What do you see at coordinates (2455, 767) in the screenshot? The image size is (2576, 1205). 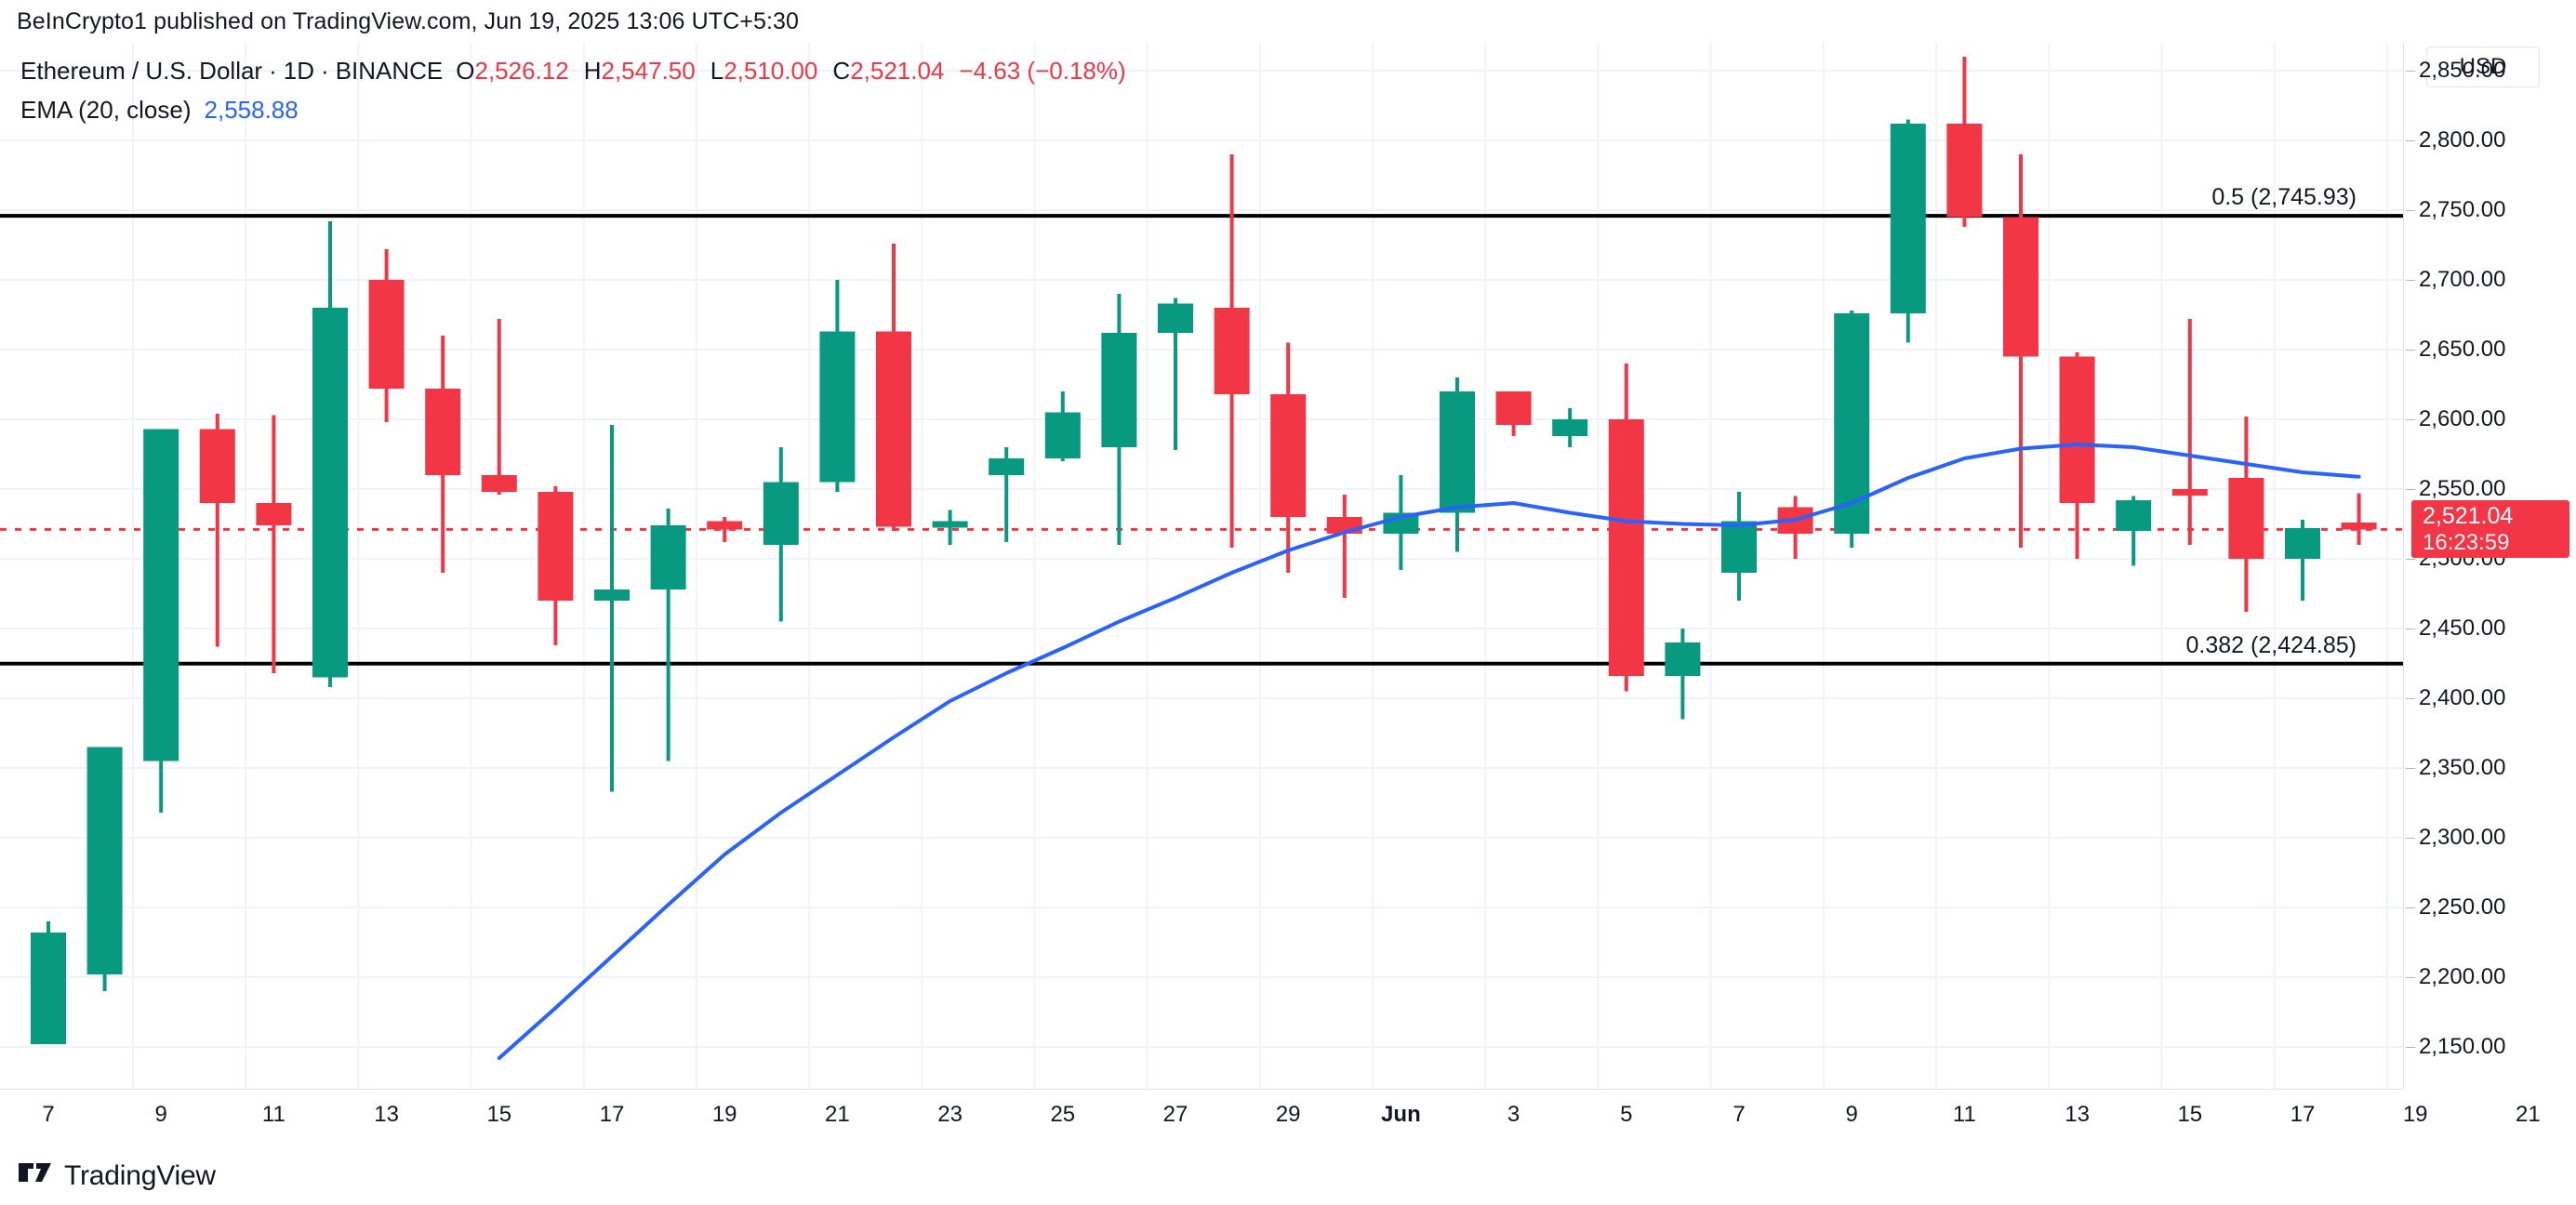 I see `price-tick: 2,350.00` at bounding box center [2455, 767].